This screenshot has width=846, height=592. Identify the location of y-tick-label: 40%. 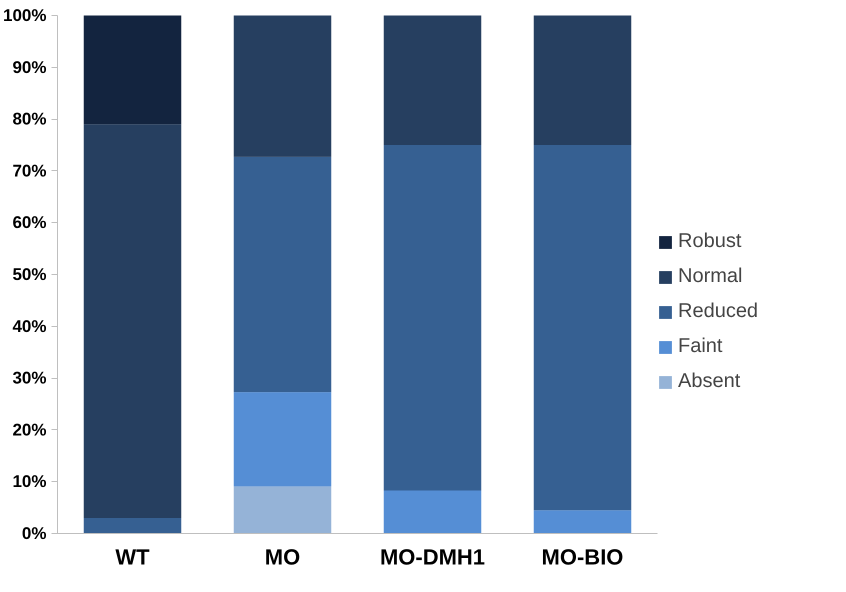
(29, 326).